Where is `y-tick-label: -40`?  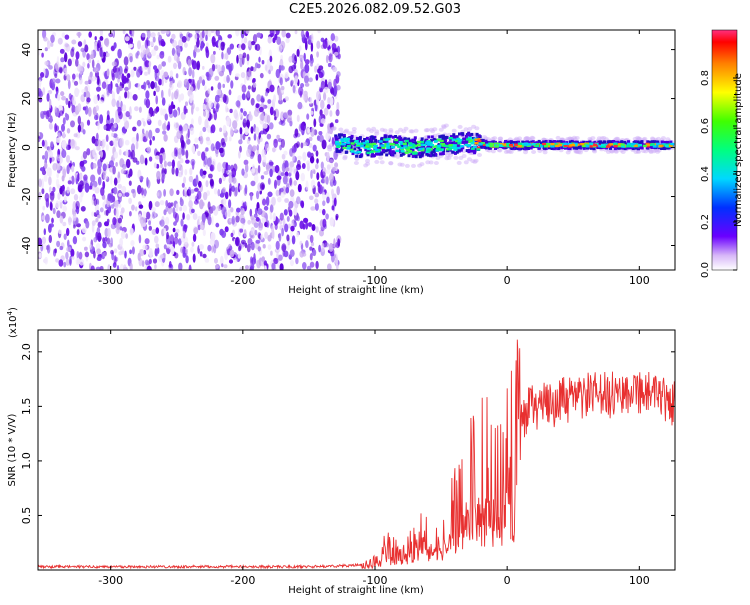
y-tick-label: -40 is located at coordinates (26, 246).